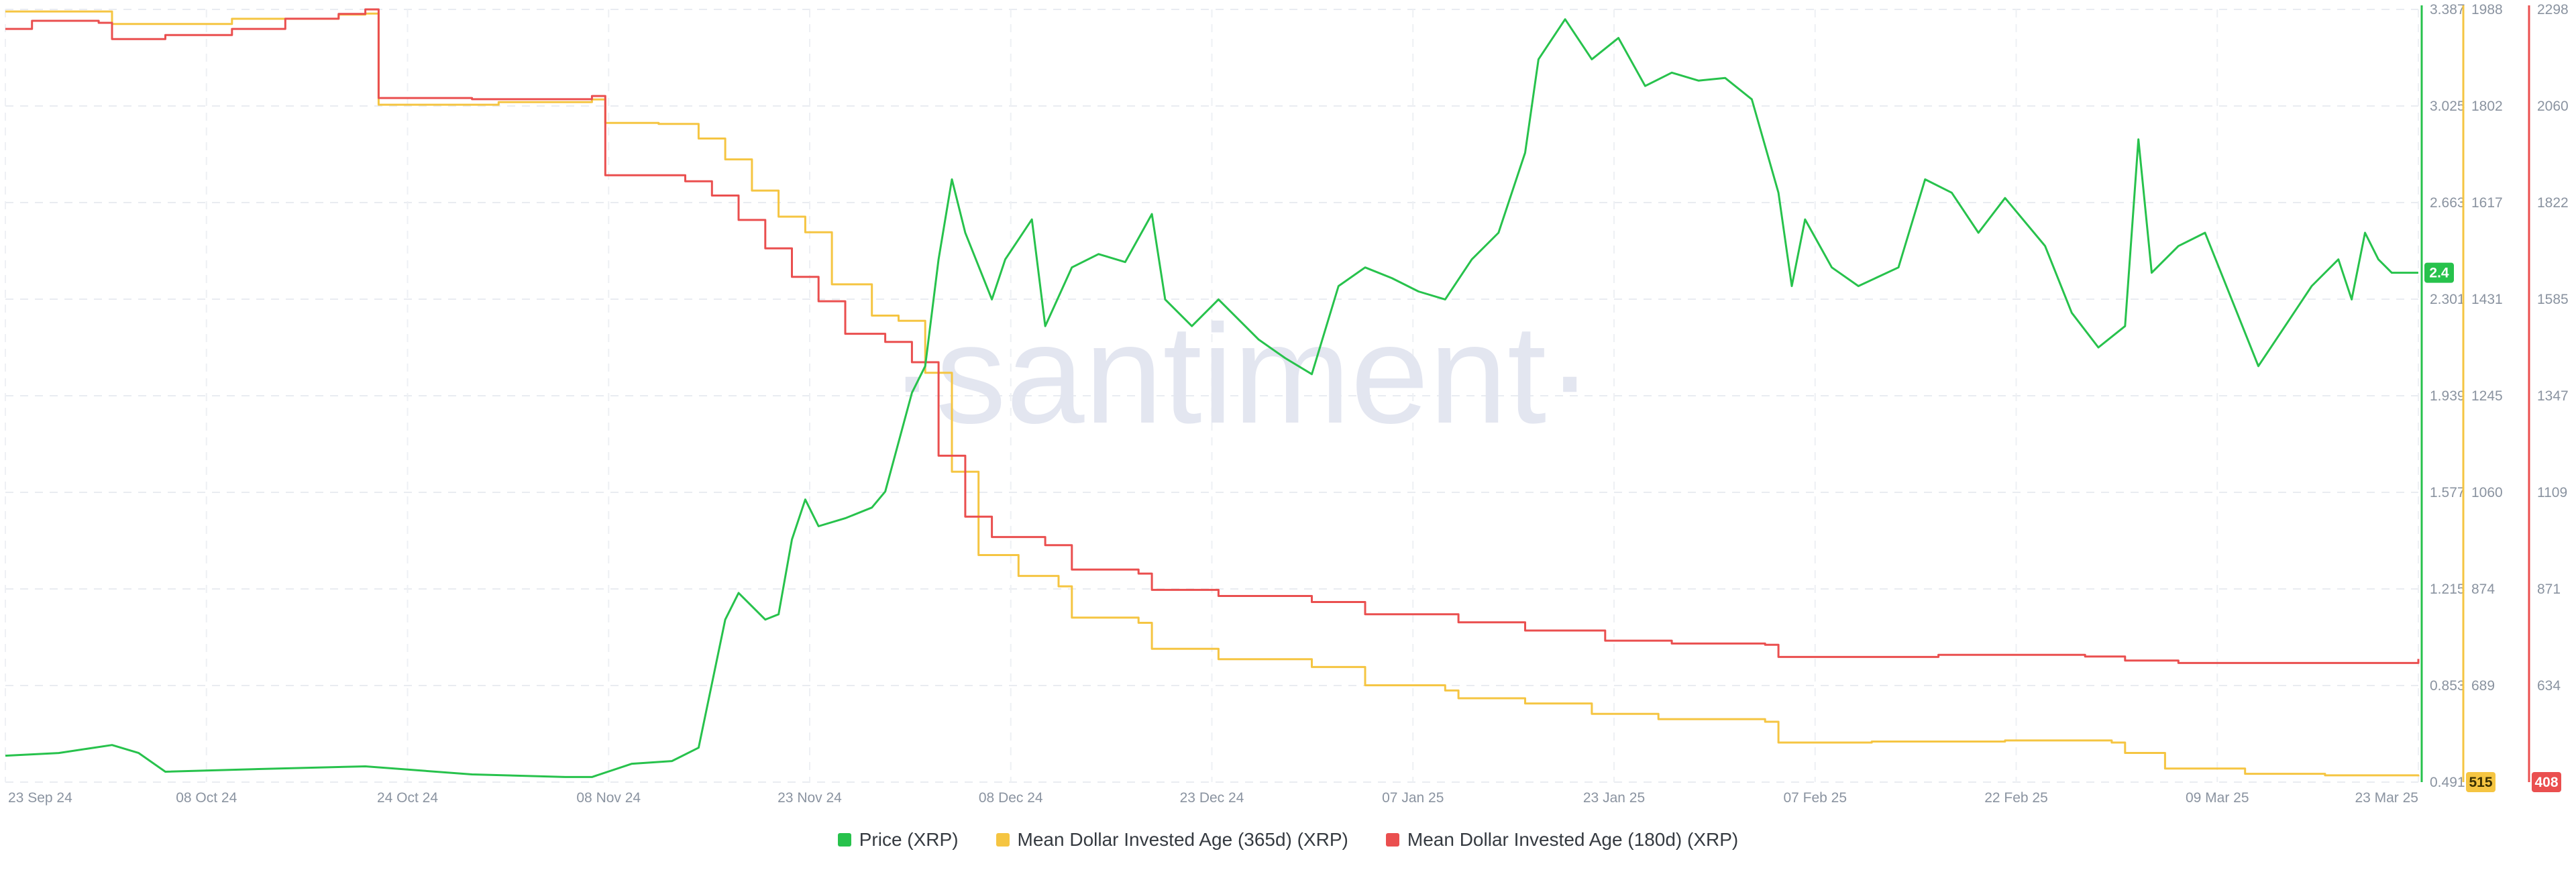 This screenshot has height=872, width=2576. I want to click on y-tick-label-age180: 2060, so click(2553, 107).